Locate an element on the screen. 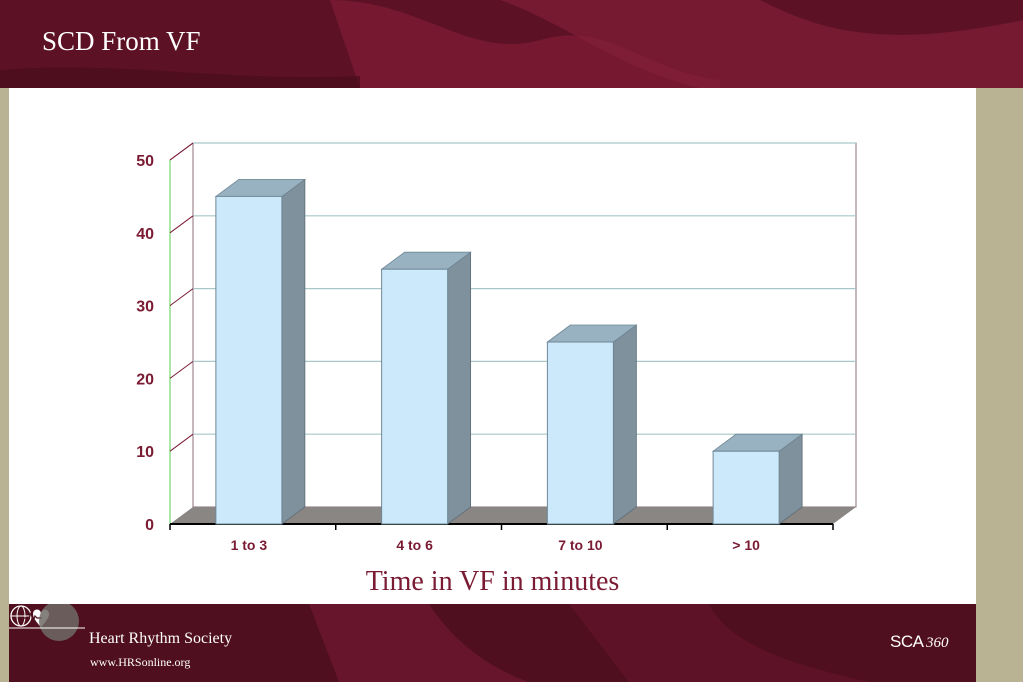 This screenshot has height=682, width=1023. x-tick-label: 1 to 3 is located at coordinates (249, 545).